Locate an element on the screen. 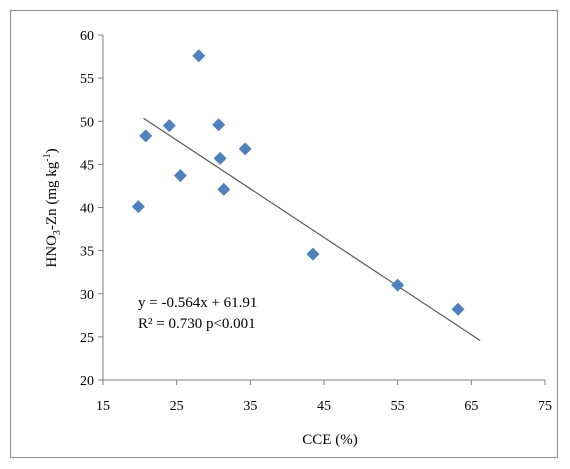 The width and height of the screenshot is (570, 469). y-axis-title-main: HNO is located at coordinates (52, 251).